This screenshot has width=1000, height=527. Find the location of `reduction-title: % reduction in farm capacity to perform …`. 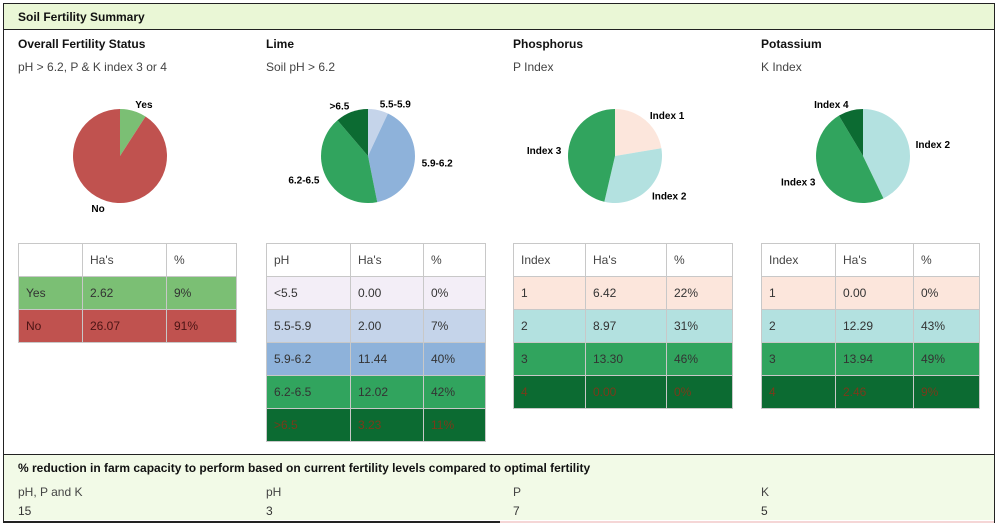

reduction-title: % reduction in farm capacity to perform … is located at coordinates (304, 468).